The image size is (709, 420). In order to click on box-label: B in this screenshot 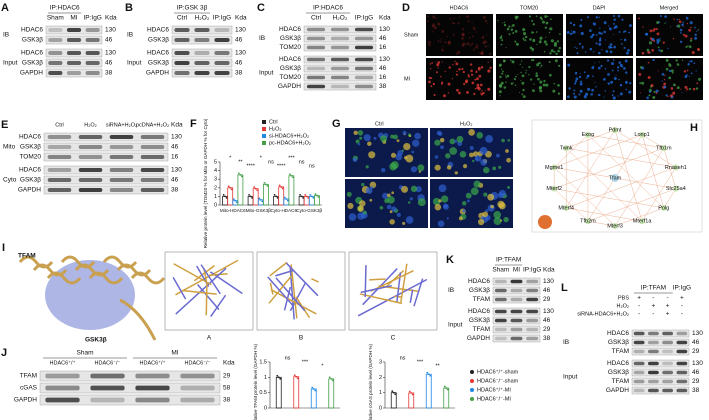, I will do `click(301, 338)`.